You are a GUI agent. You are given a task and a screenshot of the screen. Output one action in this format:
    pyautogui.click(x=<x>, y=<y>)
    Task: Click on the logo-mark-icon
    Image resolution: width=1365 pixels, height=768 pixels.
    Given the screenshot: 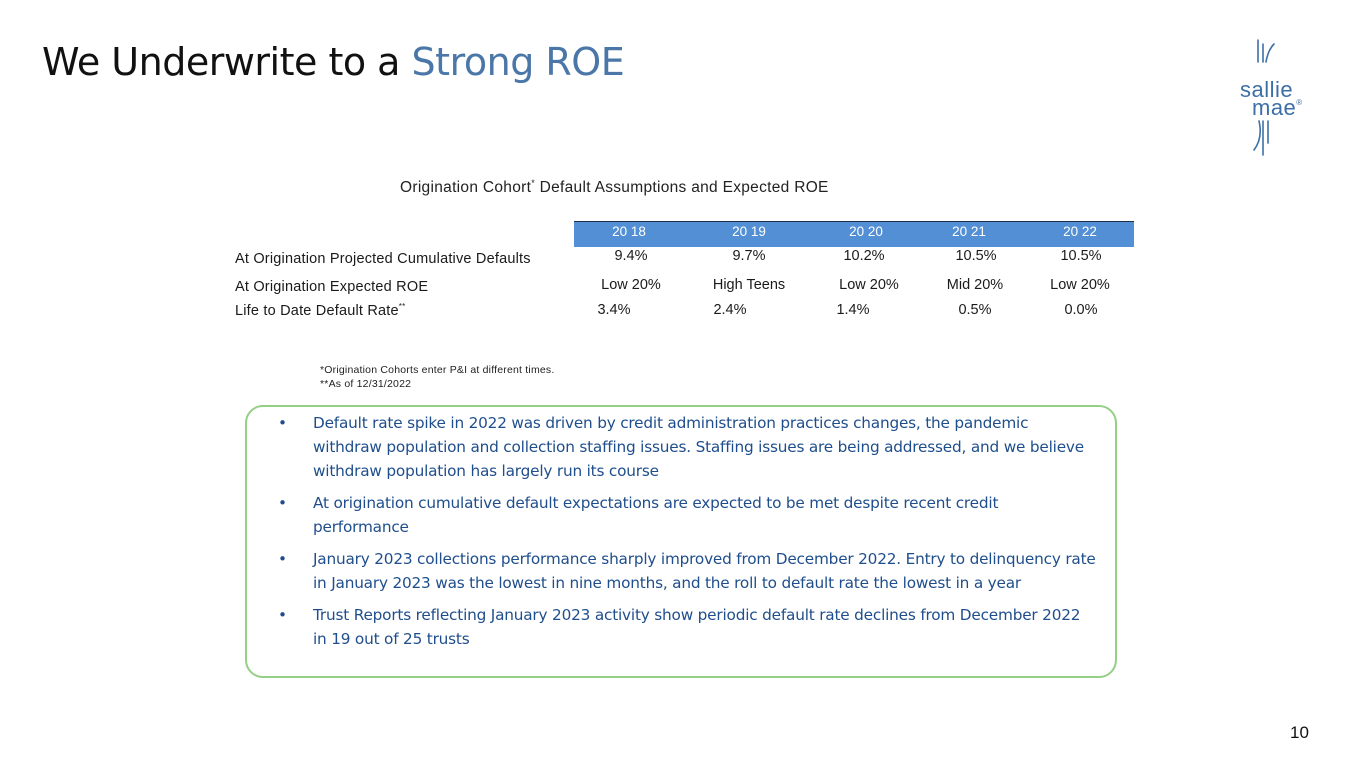 What is the action you would take?
    pyautogui.click(x=1264, y=97)
    